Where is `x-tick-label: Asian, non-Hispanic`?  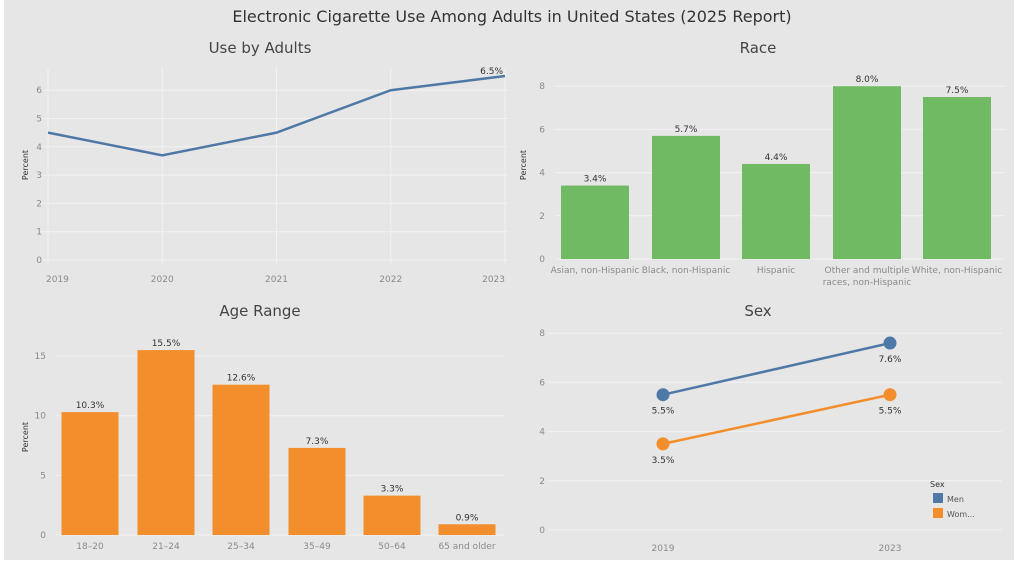
x-tick-label: Asian, non-Hispanic is located at coordinates (595, 271).